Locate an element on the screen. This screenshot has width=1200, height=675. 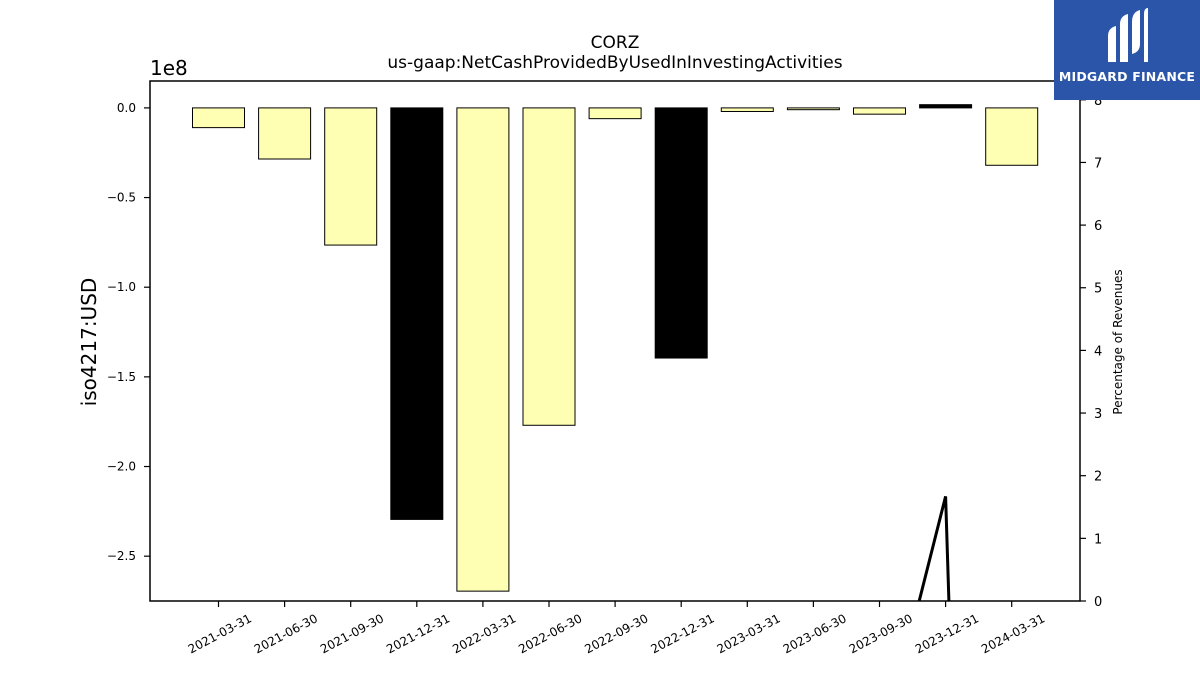
x-tick-label: 2021-09-30 is located at coordinates (352, 633).